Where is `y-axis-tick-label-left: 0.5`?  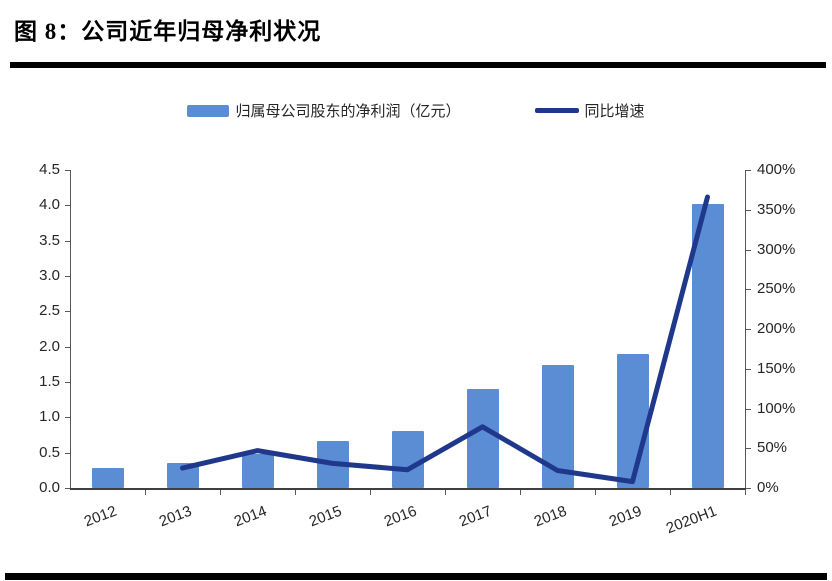
y-axis-tick-label-left: 0.5 is located at coordinates (49, 452).